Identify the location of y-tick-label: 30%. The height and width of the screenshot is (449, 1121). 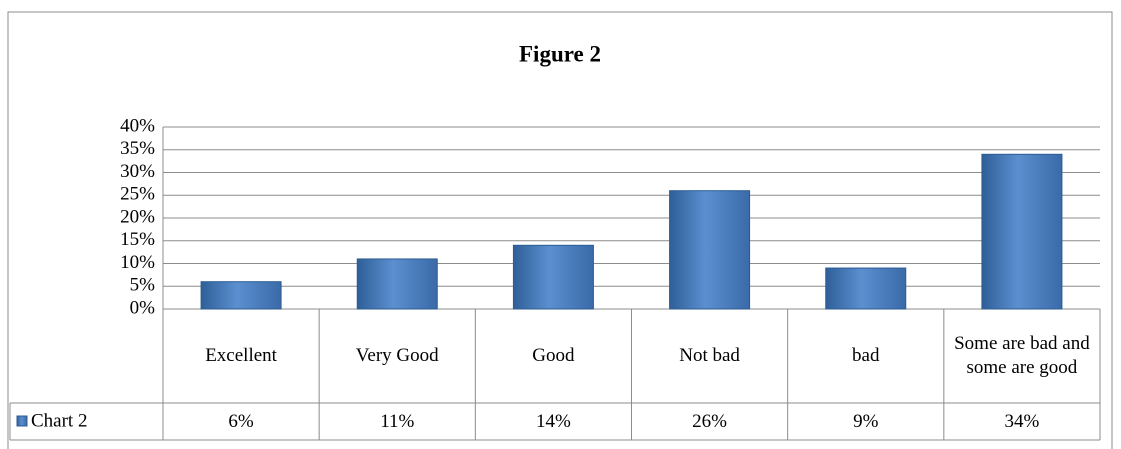
(137, 171).